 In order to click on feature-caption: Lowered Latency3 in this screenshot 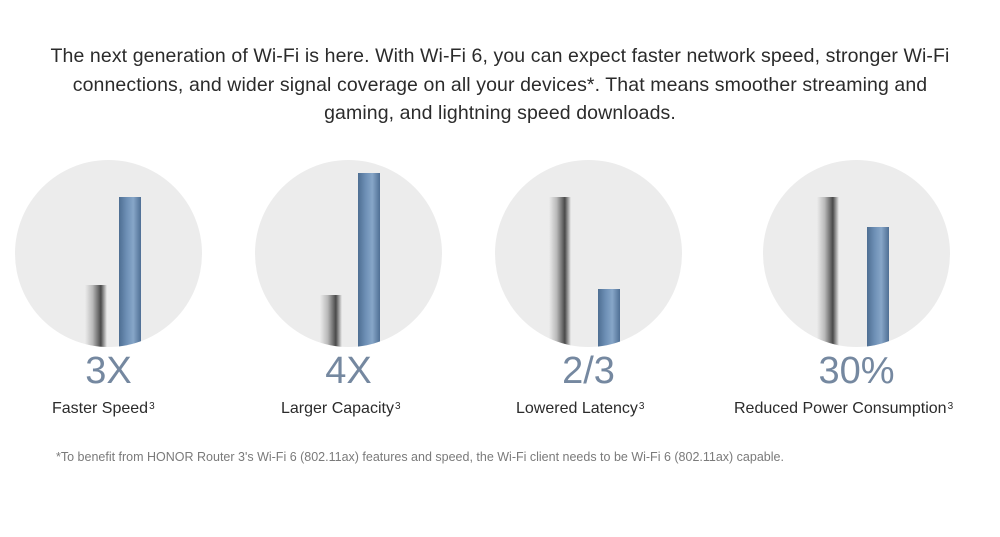, I will do `click(580, 409)`.